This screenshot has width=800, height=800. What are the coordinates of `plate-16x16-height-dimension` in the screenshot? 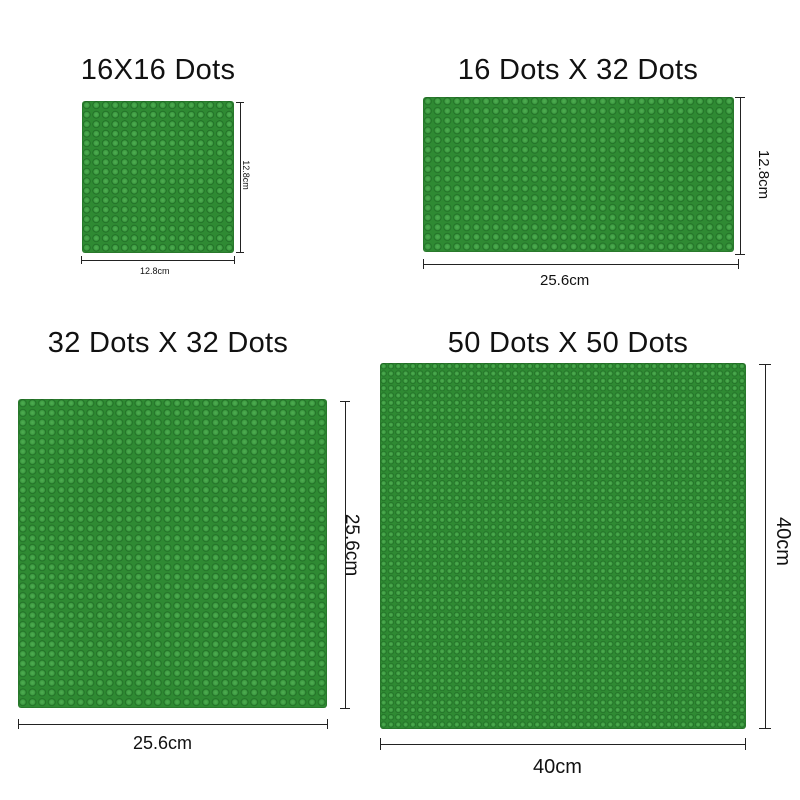 It's located at (240, 177).